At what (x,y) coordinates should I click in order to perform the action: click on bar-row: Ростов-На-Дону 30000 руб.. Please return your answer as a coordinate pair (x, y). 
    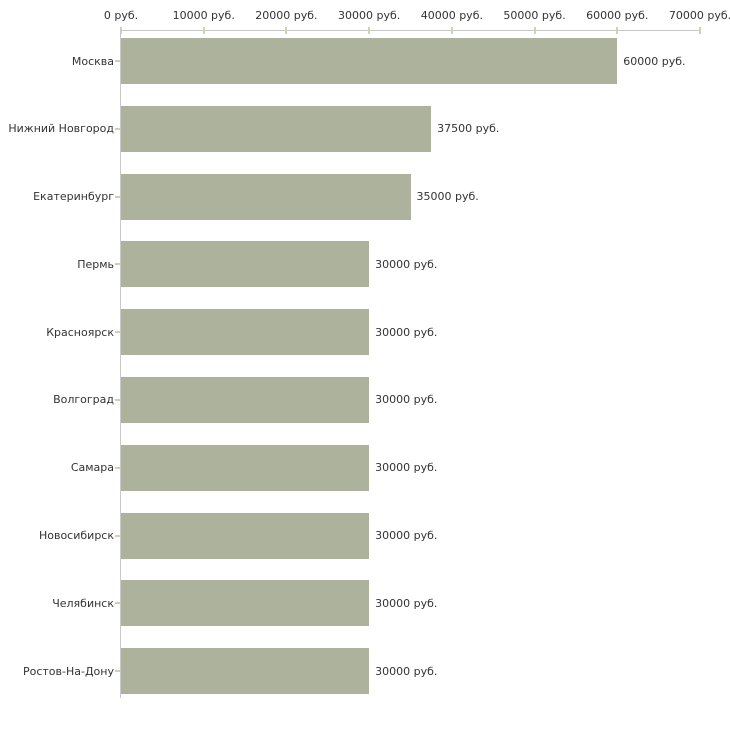
    Looking at the image, I should click on (365, 674).